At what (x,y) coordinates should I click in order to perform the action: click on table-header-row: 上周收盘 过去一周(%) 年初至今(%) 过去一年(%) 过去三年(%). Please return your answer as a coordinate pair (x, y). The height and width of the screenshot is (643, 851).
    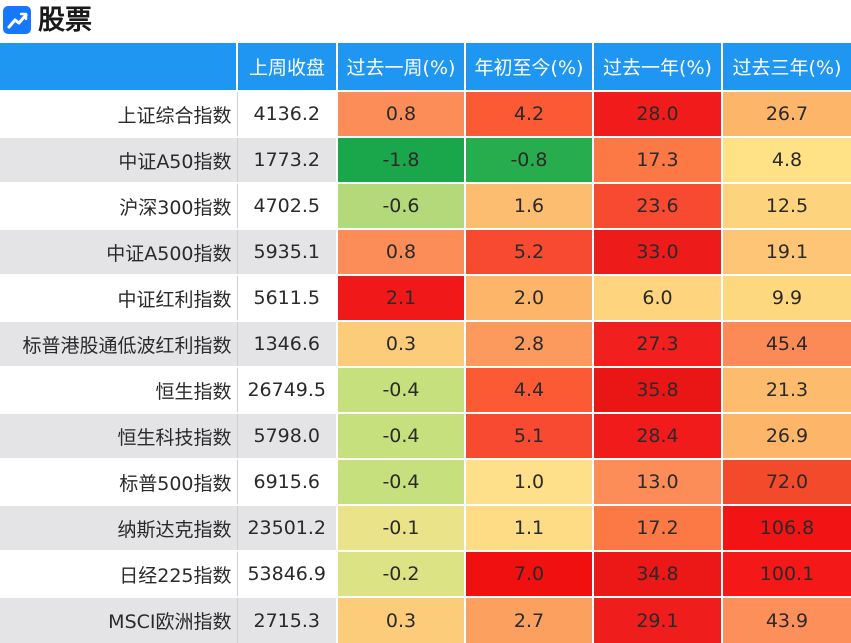
    Looking at the image, I should click on (425, 67).